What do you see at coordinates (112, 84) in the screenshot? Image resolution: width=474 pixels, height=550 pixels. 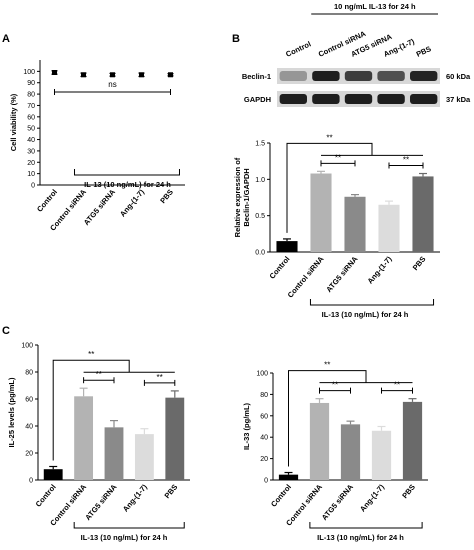 I see `significance-label: ns` at bounding box center [112, 84].